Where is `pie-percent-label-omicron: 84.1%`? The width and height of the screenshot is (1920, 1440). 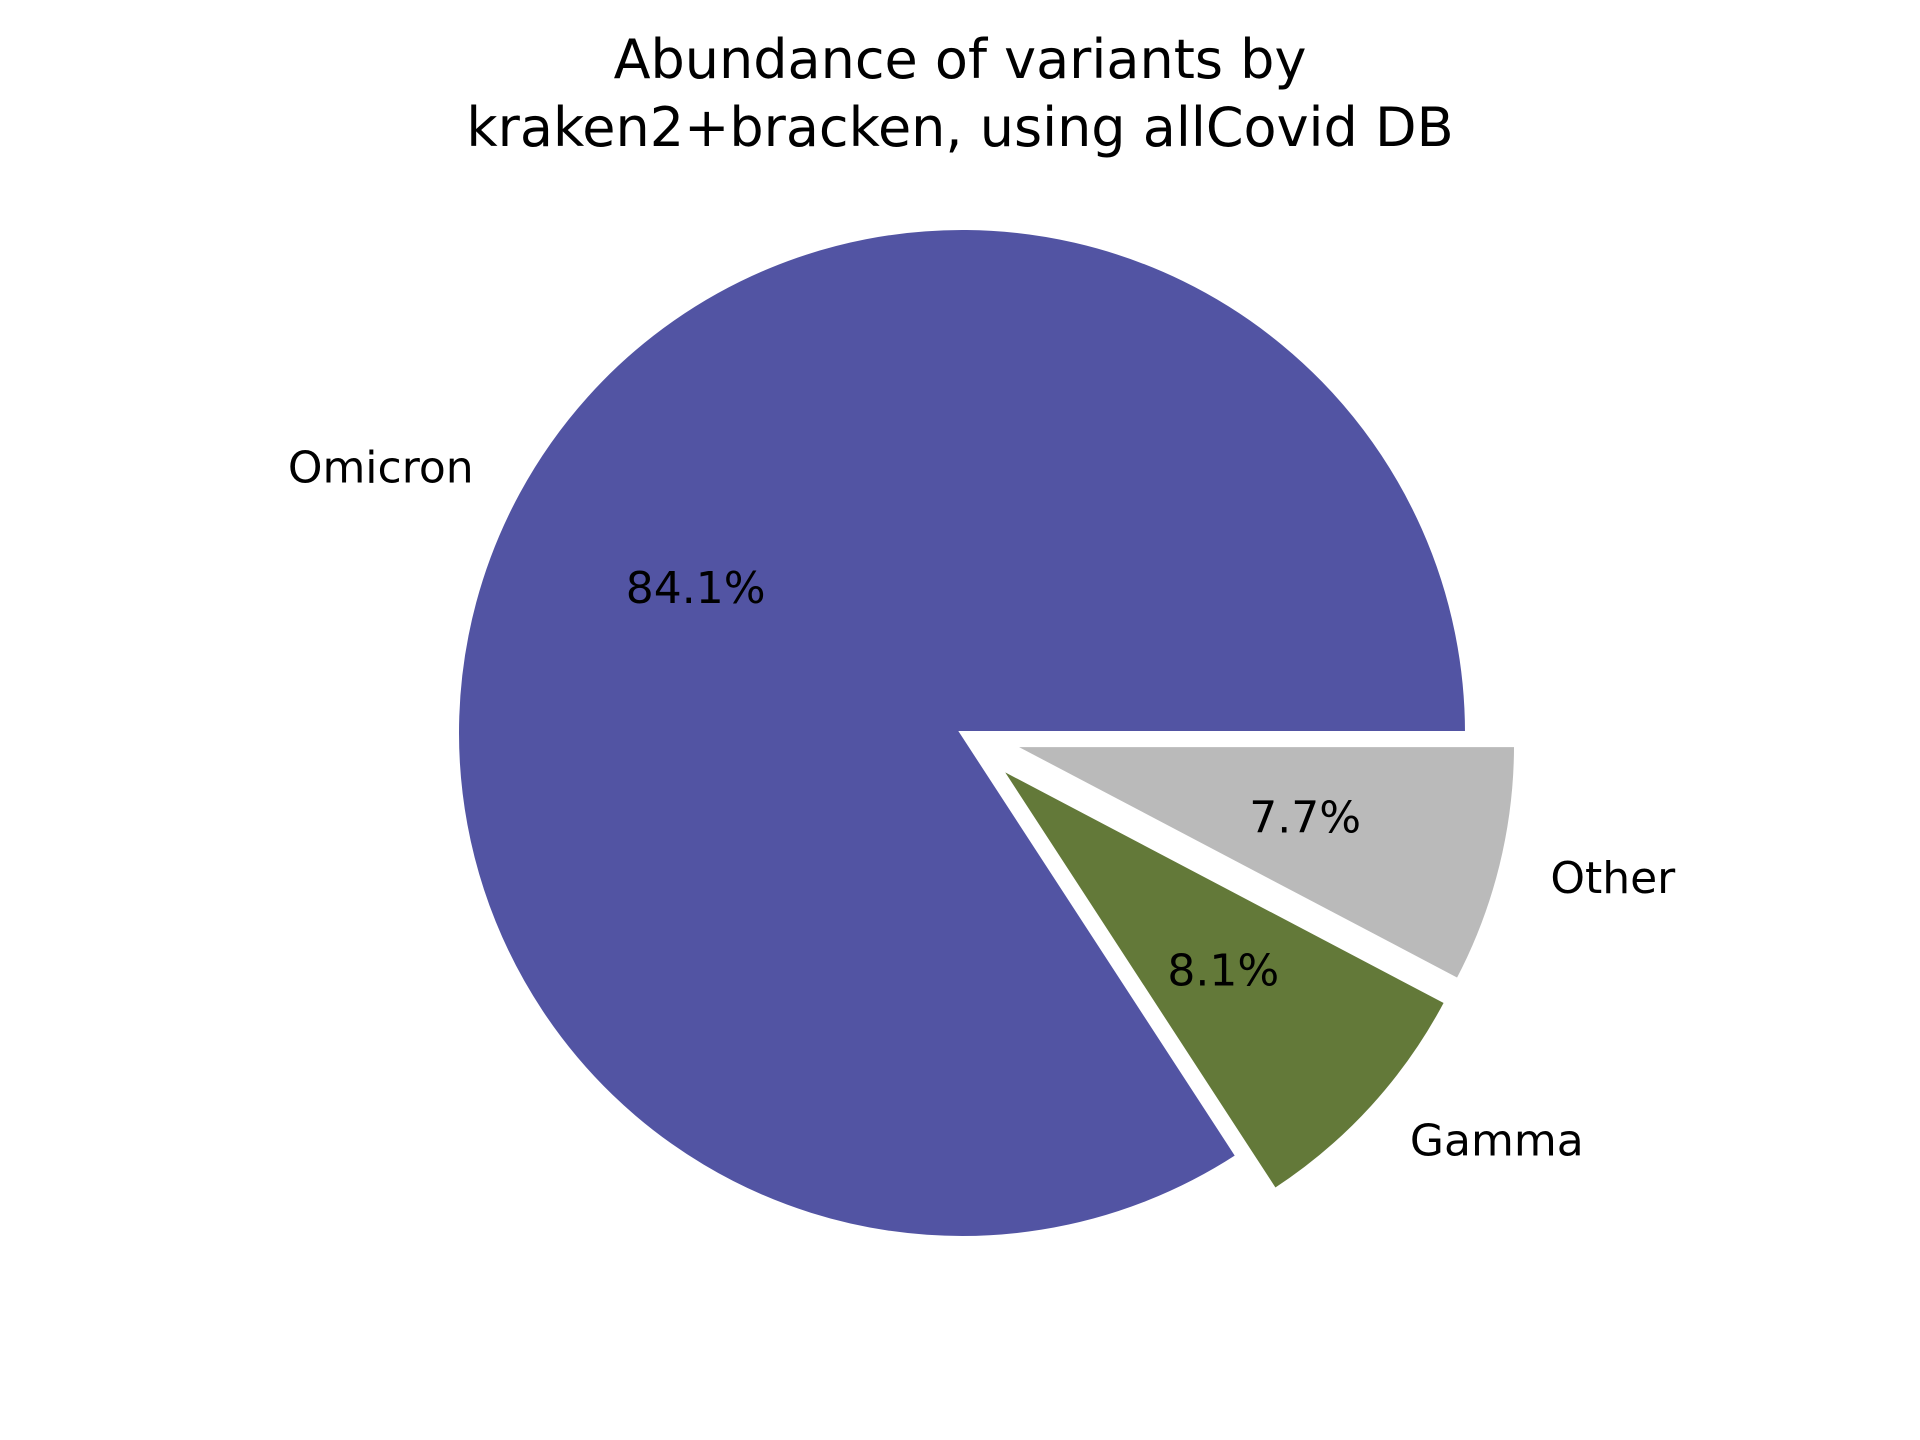
pie-percent-label-omicron: 84.1% is located at coordinates (696, 588).